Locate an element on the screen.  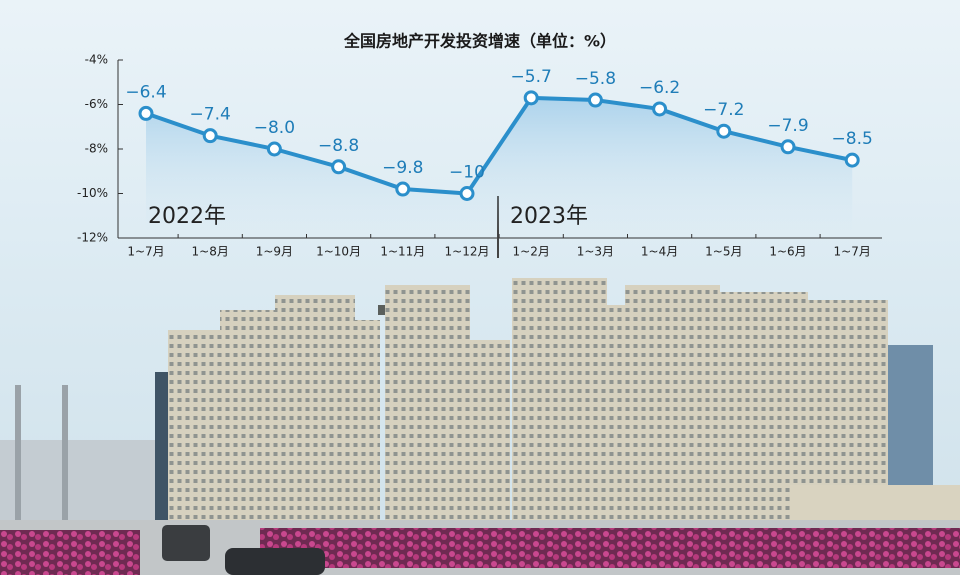
y-tick-label: -4% is located at coordinates (96, 60).